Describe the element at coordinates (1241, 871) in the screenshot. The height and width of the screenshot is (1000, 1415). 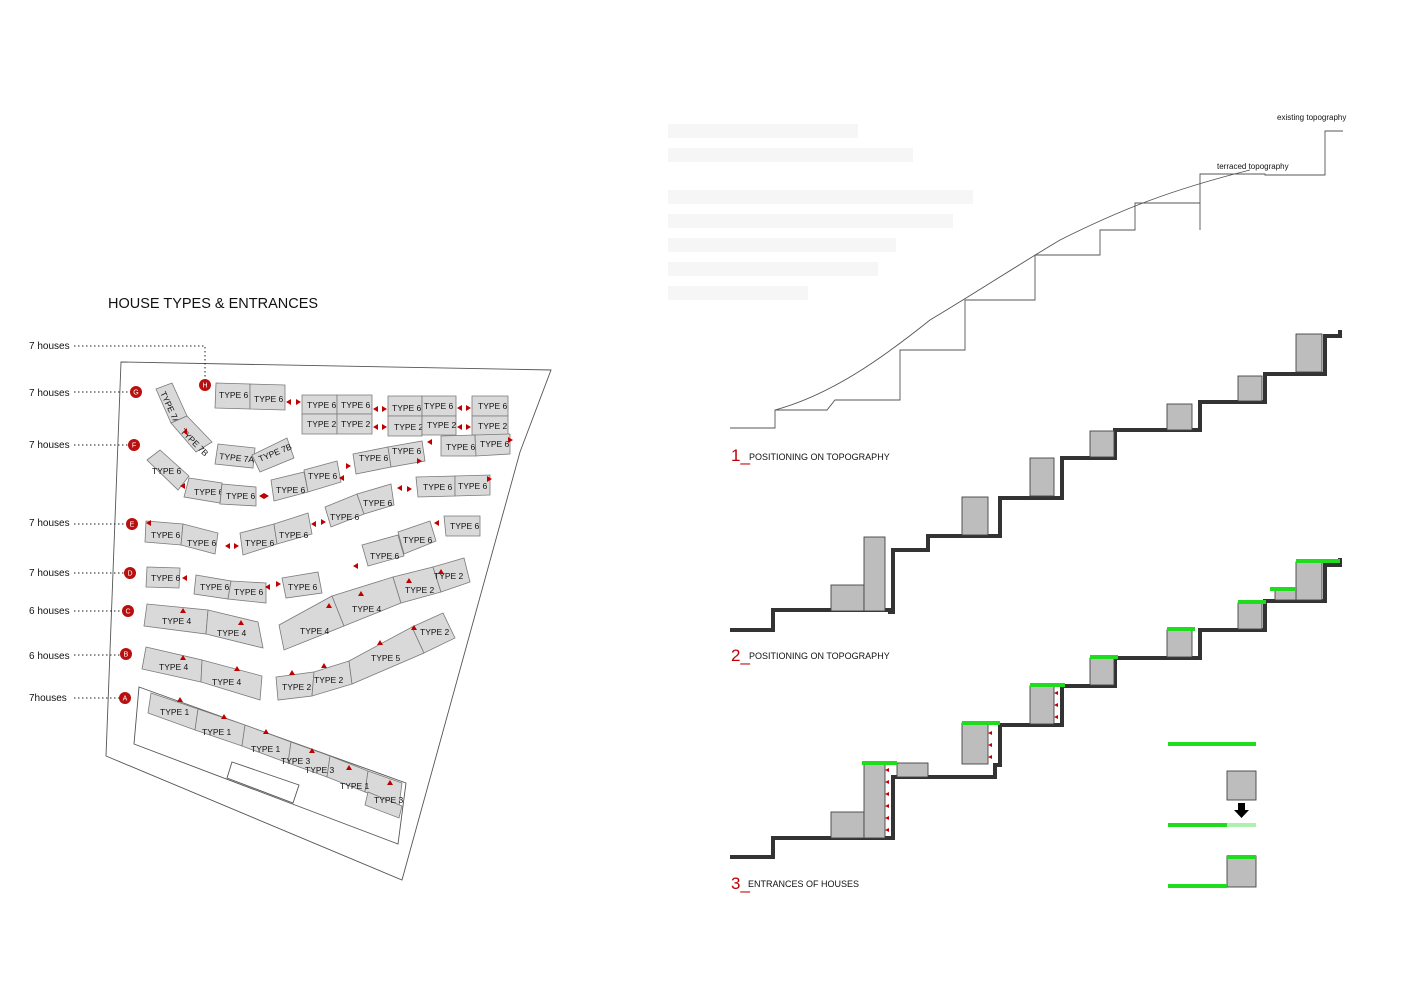
I see `legend-house-box` at that location.